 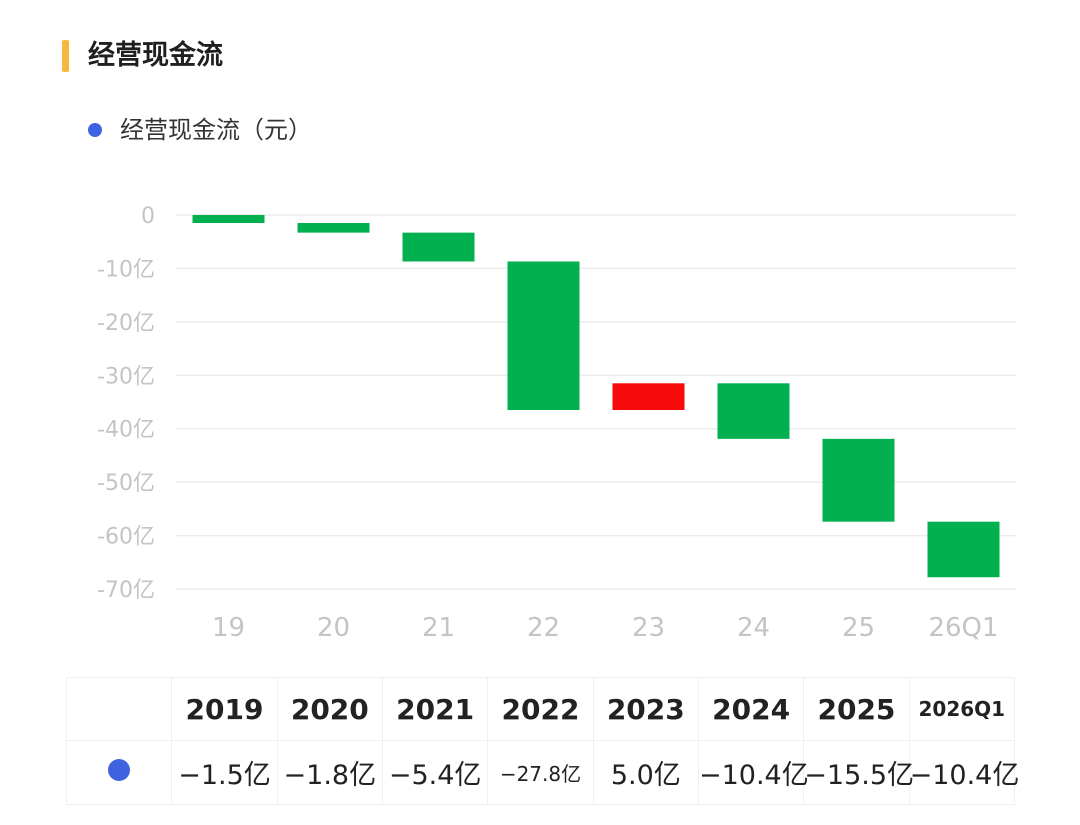 I want to click on x-tick-label: 22, so click(x=543, y=628).